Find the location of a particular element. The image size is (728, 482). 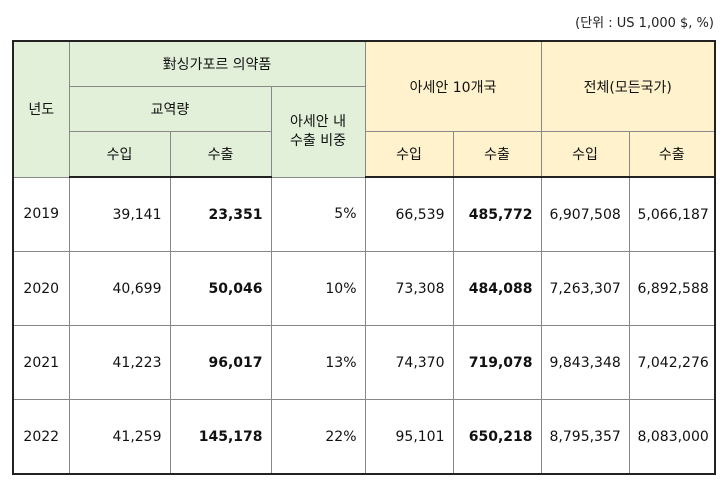

unit-note: (단위 : US 1,000 $, %) is located at coordinates (644, 23).